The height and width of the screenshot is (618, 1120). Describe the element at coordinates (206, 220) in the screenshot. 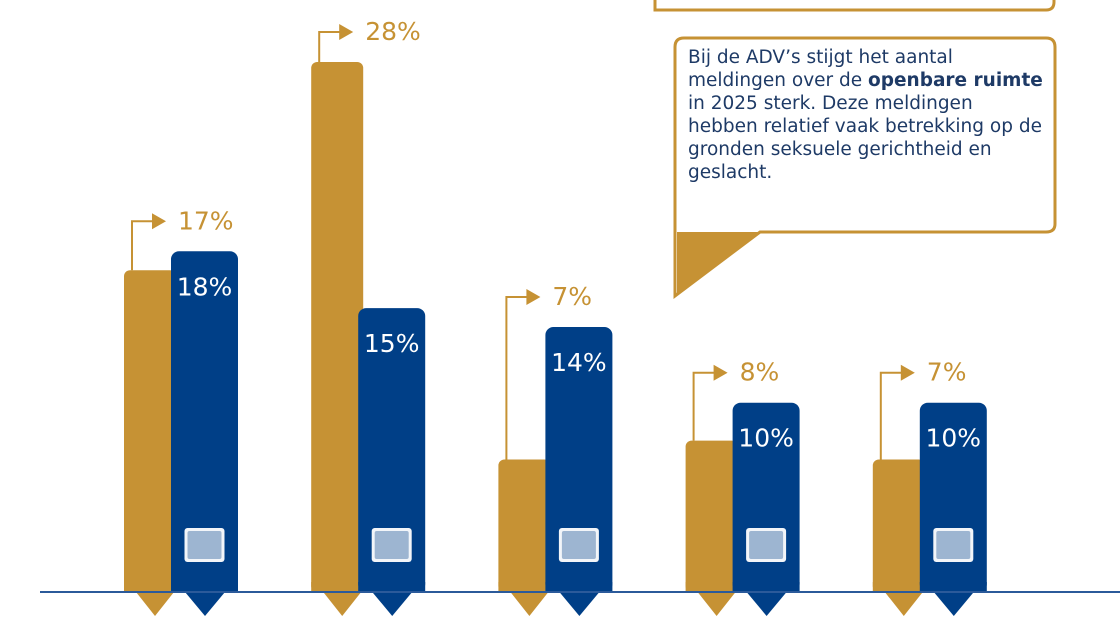

I see `value-label: 17%` at that location.